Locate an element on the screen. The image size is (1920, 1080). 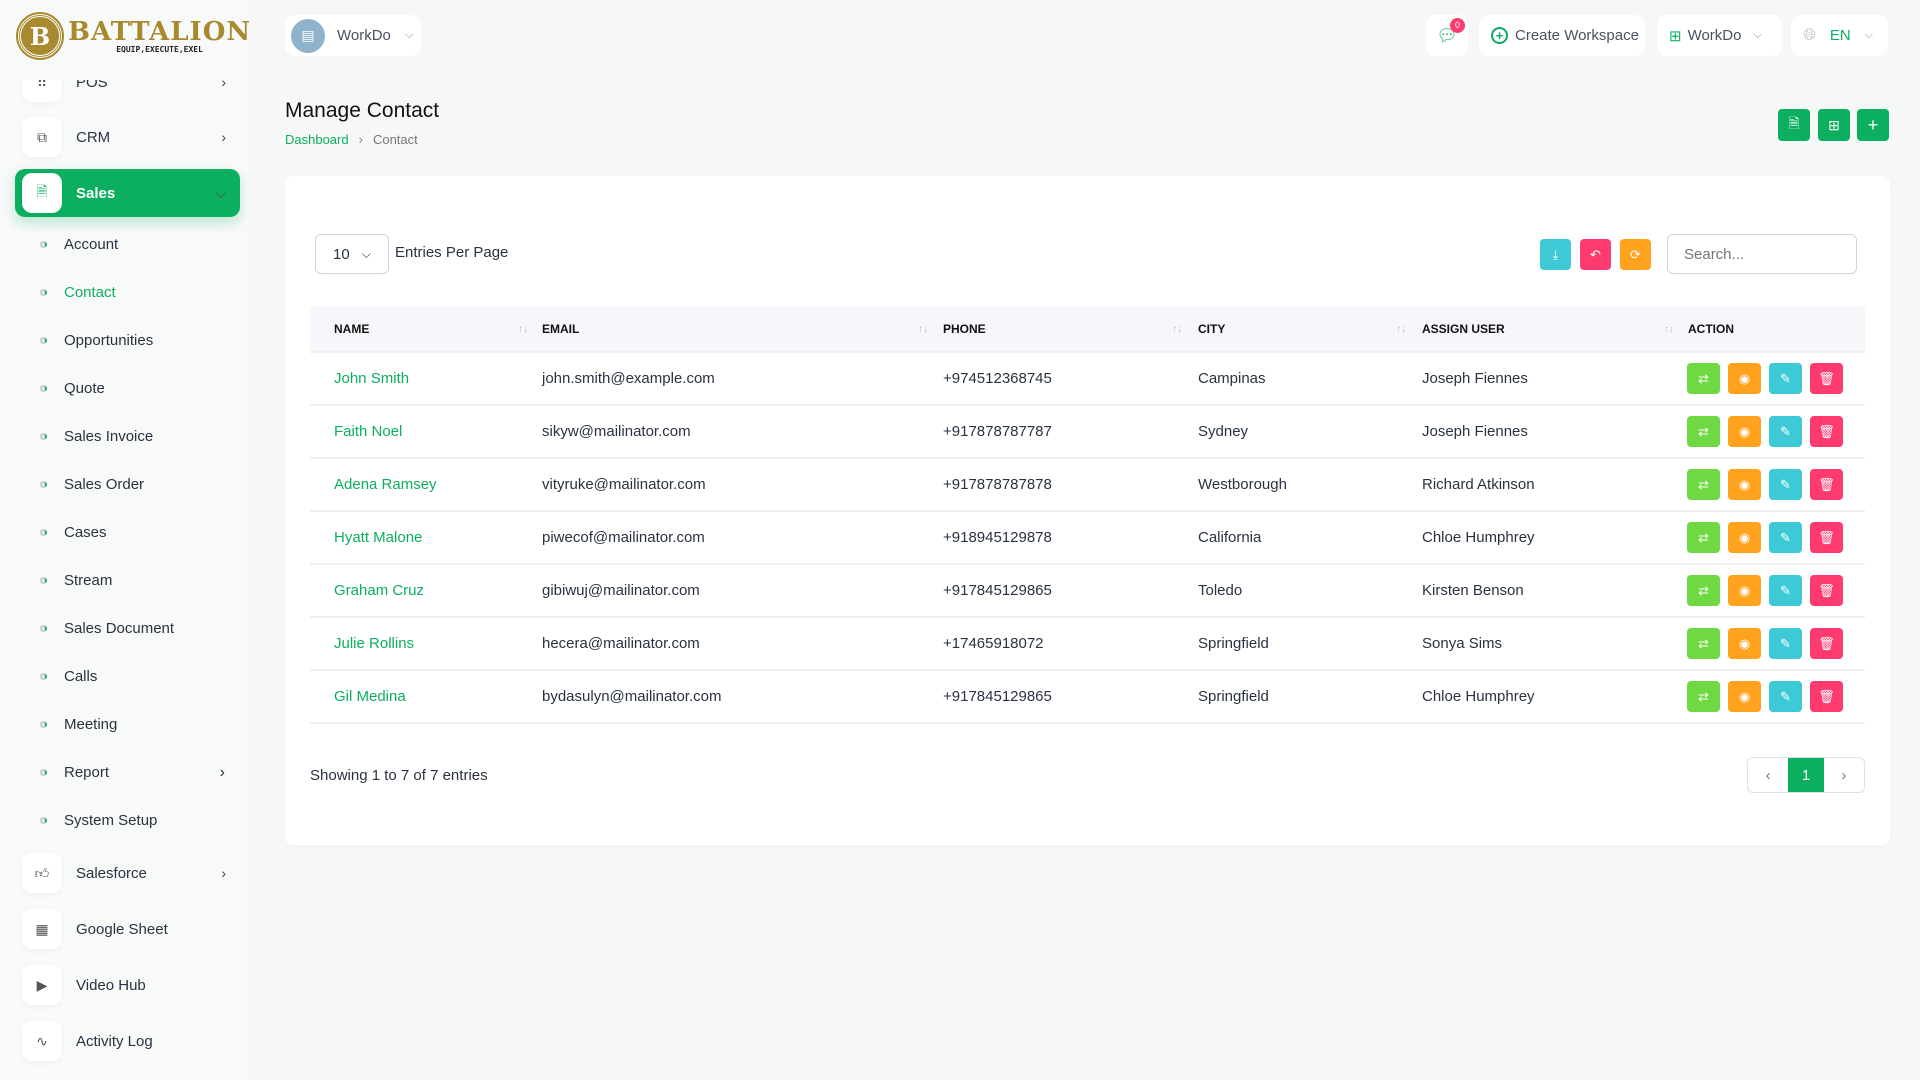
sidebar-subitem-opportunities: Opportunities is located at coordinates (132, 340).